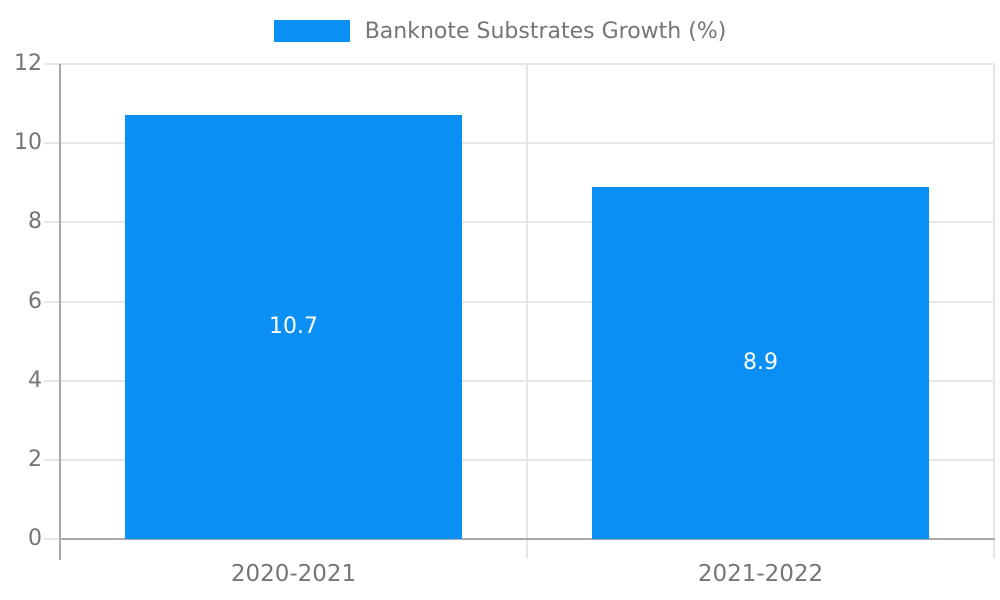 This screenshot has width=1000, height=600. I want to click on y-axis-tick-label: 8, so click(35, 222).